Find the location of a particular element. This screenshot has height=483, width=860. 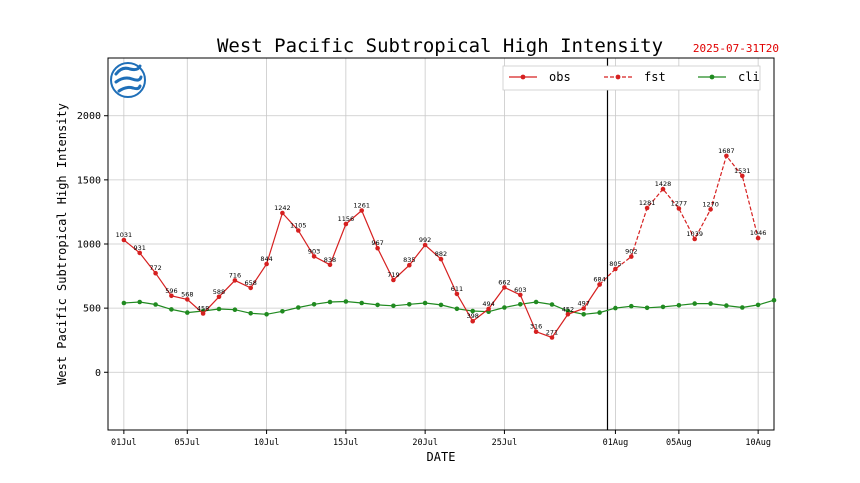

legend-box is located at coordinates (631, 78).